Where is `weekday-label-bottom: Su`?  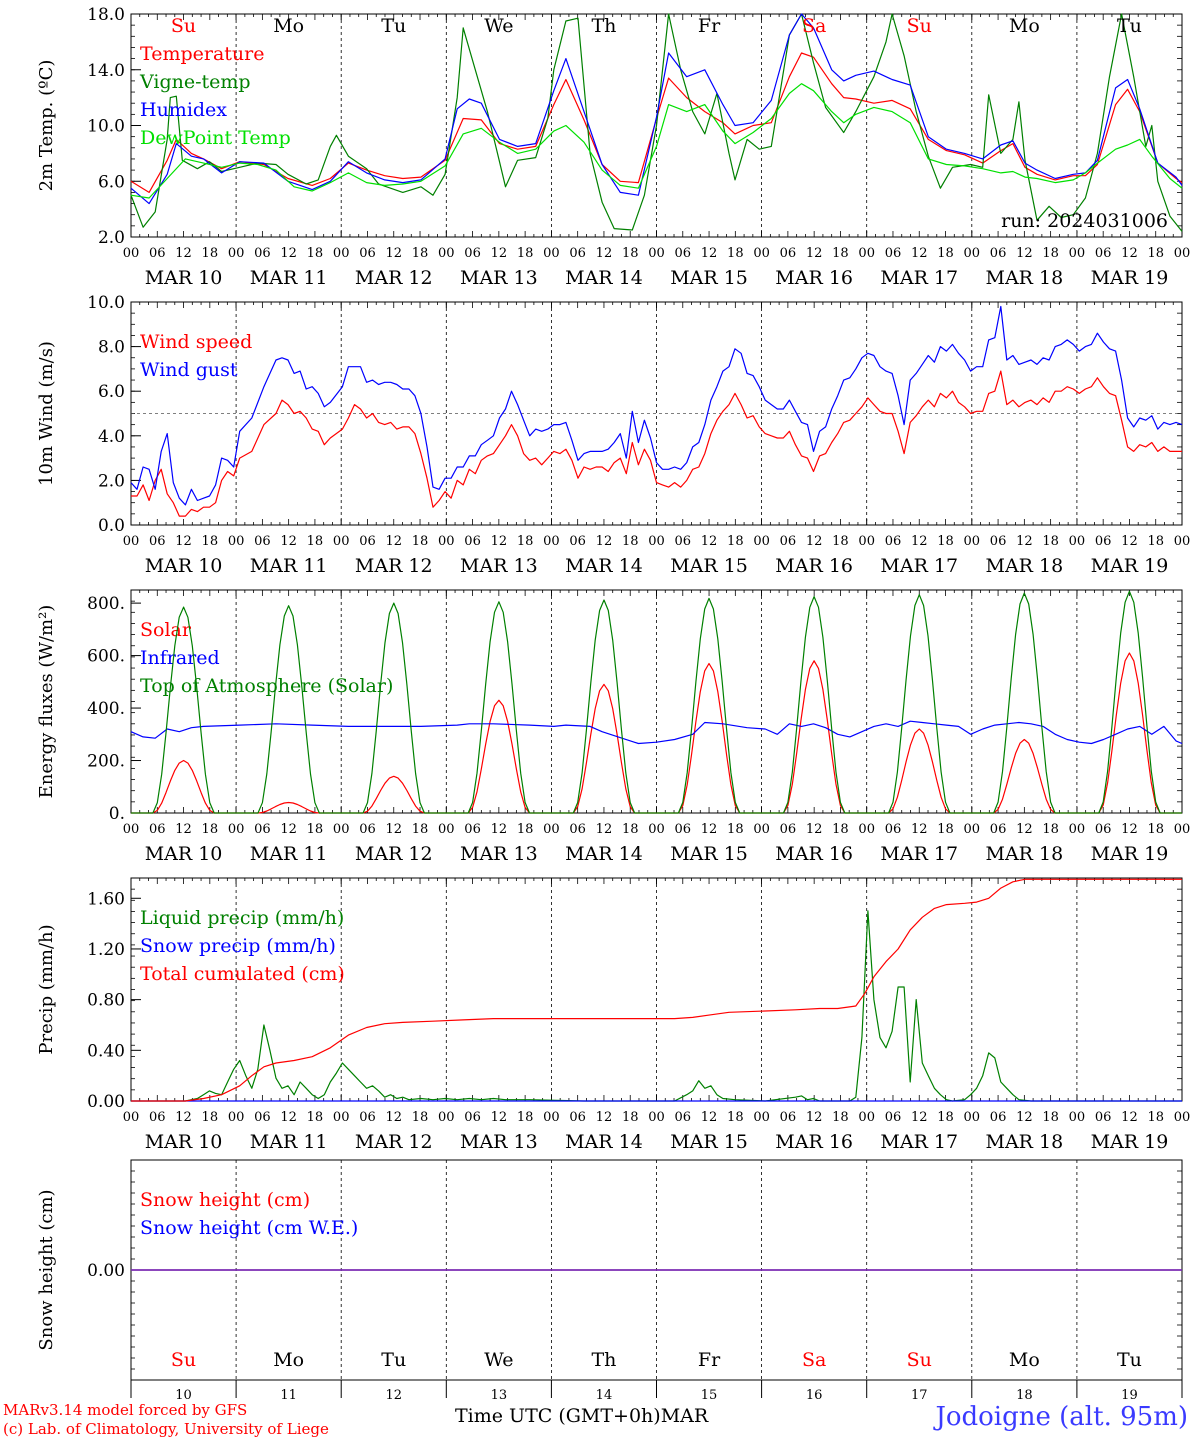 weekday-label-bottom: Su is located at coordinates (183, 1360).